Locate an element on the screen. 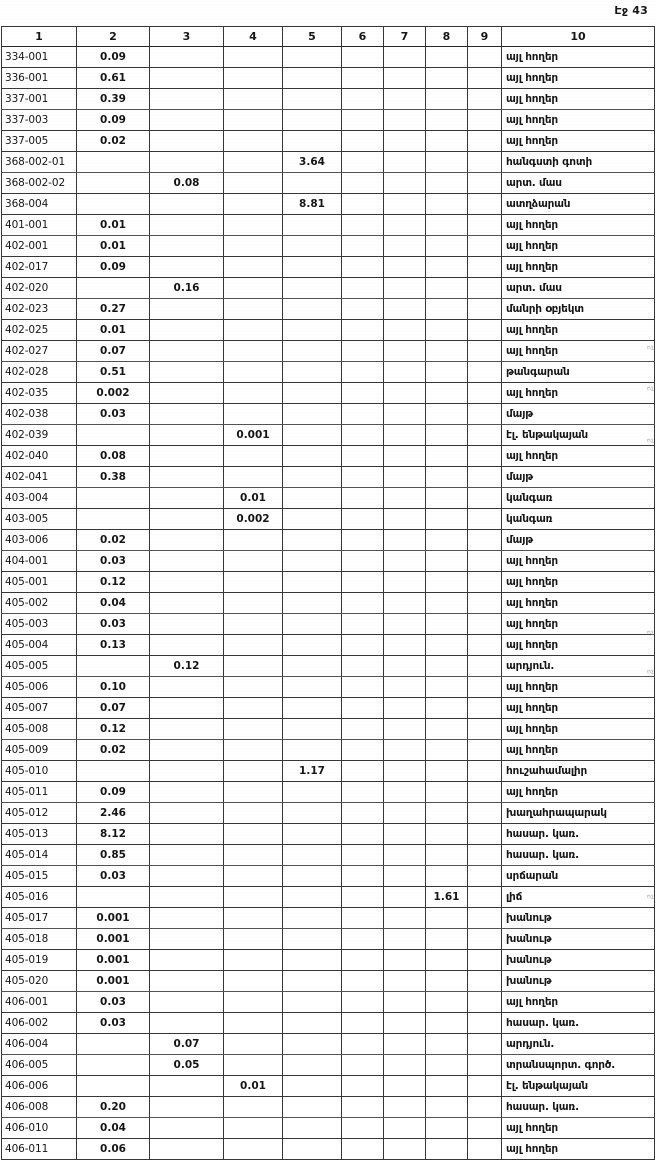 The height and width of the screenshot is (1160, 656). cell-value-3: 0.07 is located at coordinates (186, 1044).